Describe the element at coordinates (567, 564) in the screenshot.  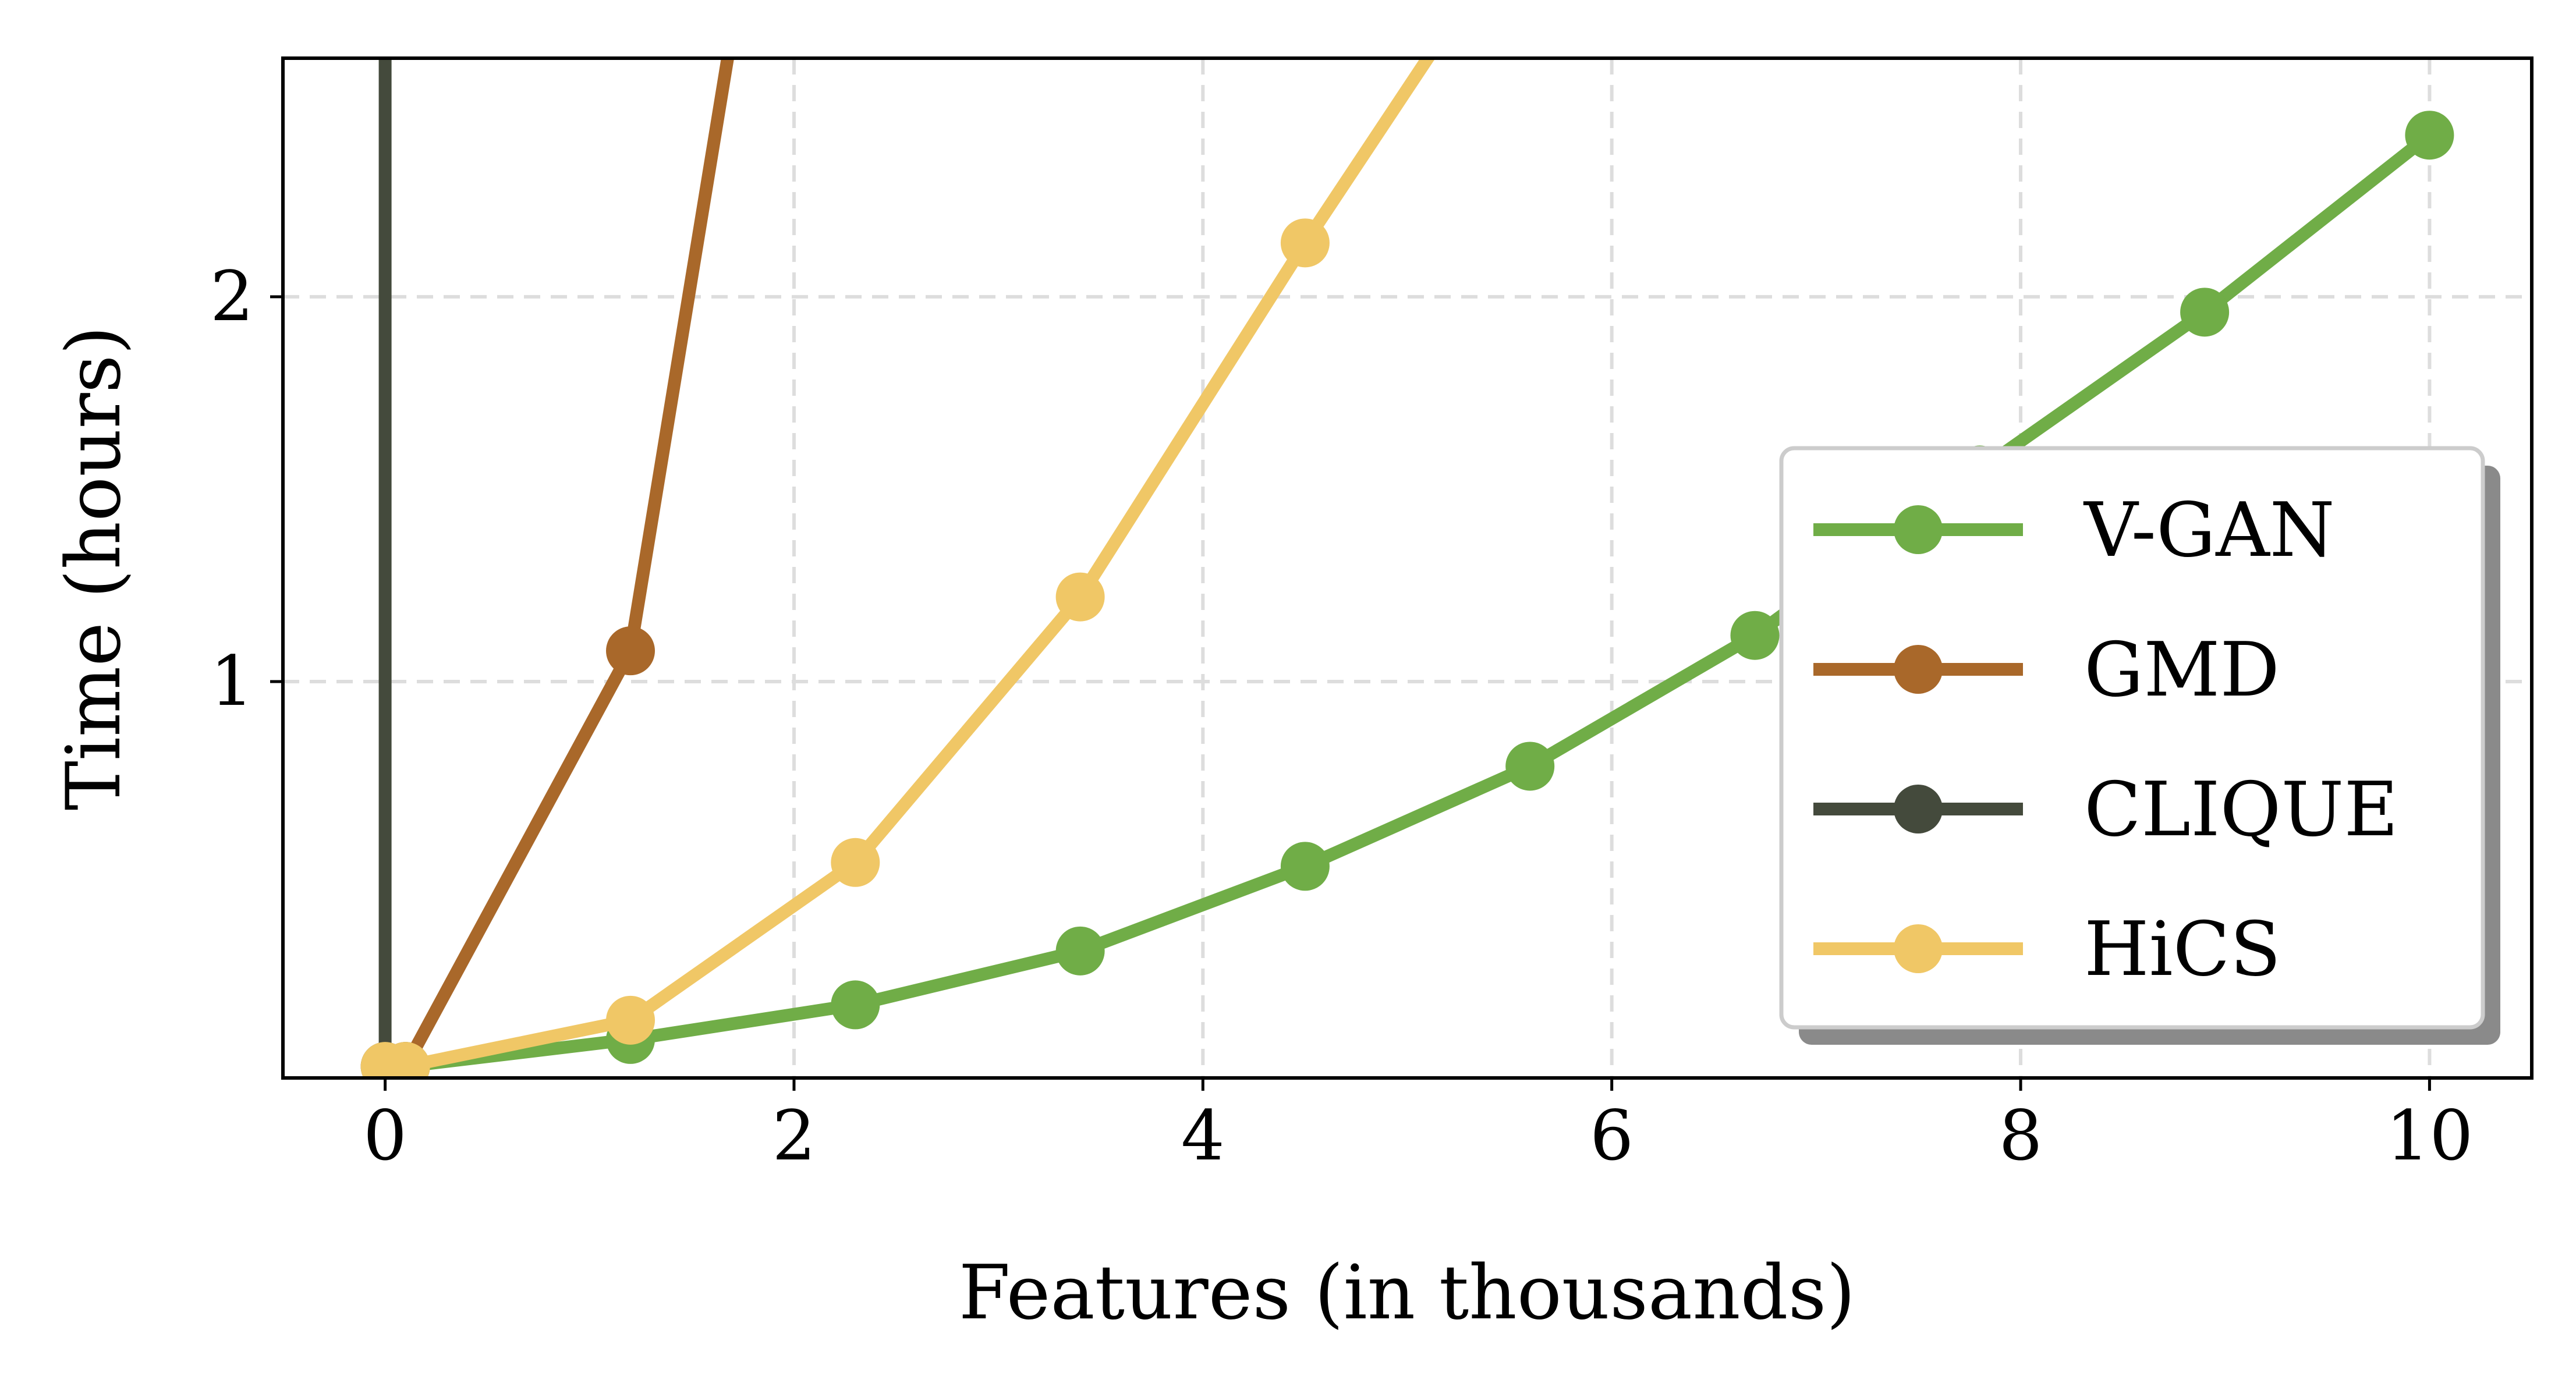
I see `series-line-gmd` at that location.